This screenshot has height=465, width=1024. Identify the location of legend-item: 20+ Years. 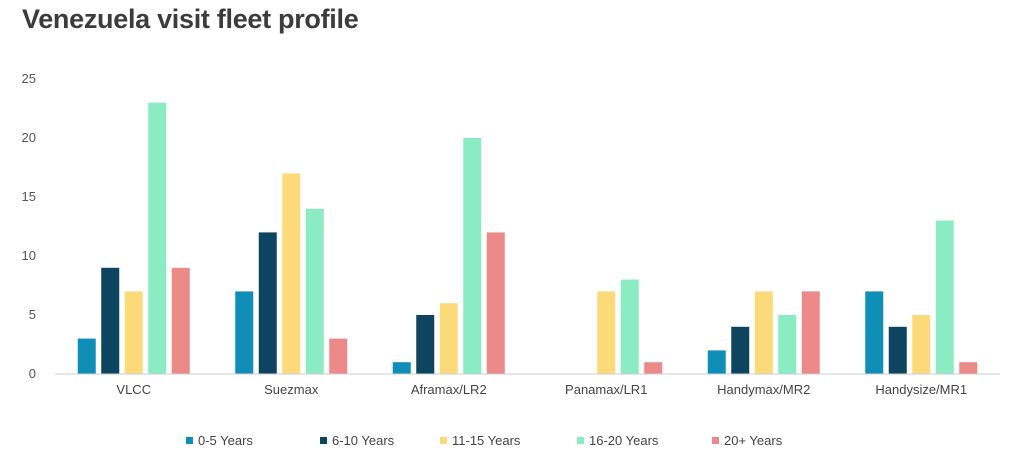
(747, 440).